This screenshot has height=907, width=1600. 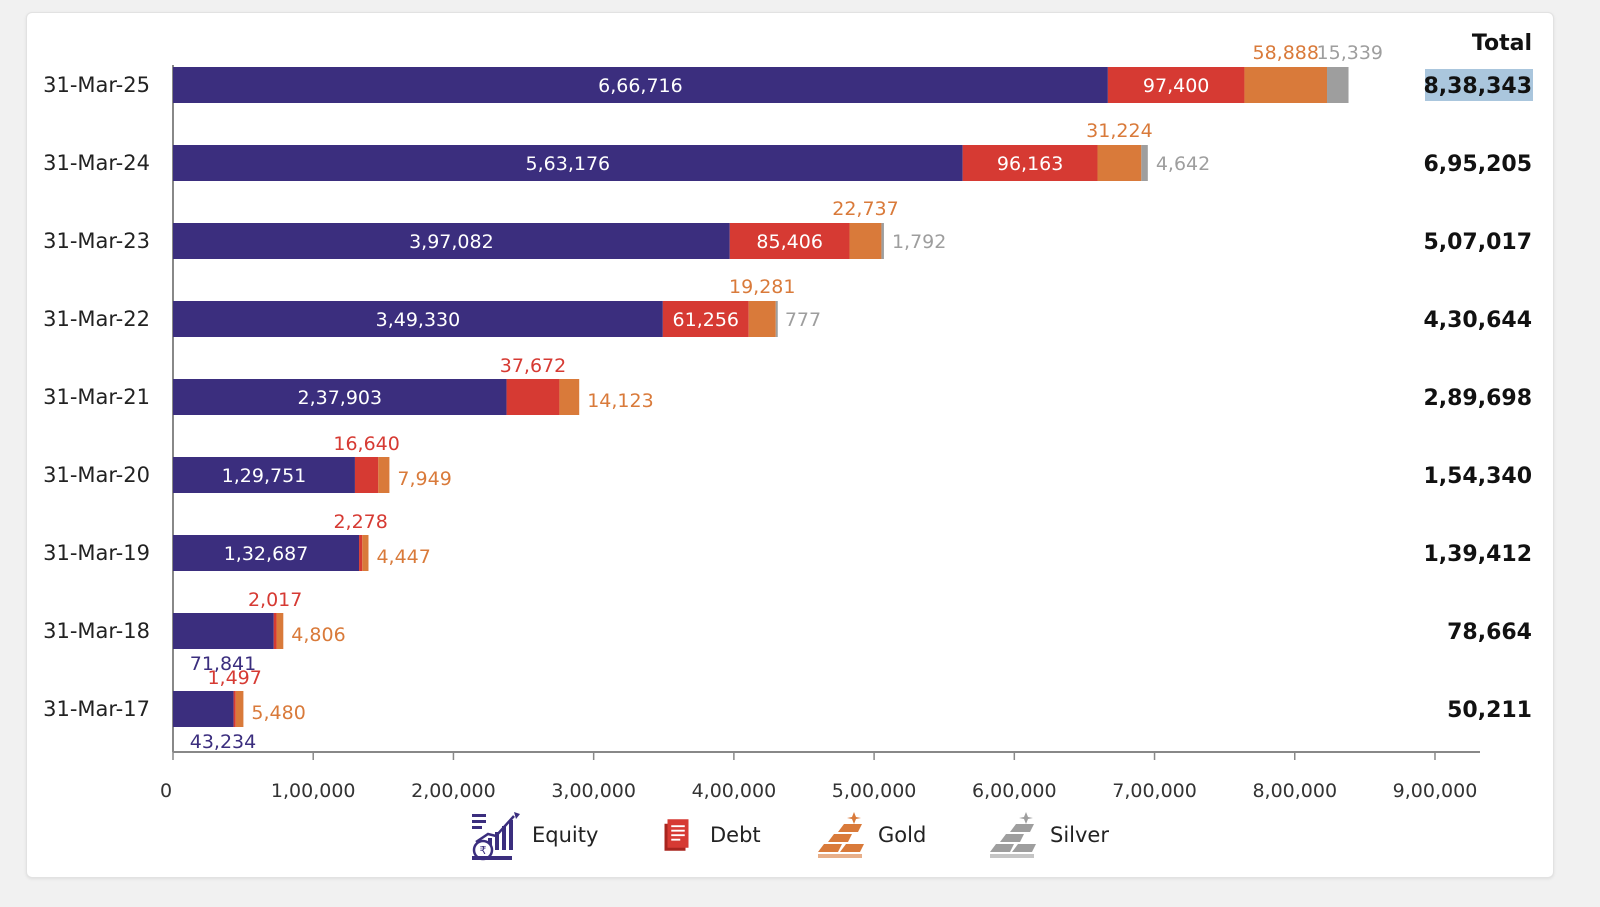 What do you see at coordinates (1479, 85) in the screenshot?
I see `total-highlight` at bounding box center [1479, 85].